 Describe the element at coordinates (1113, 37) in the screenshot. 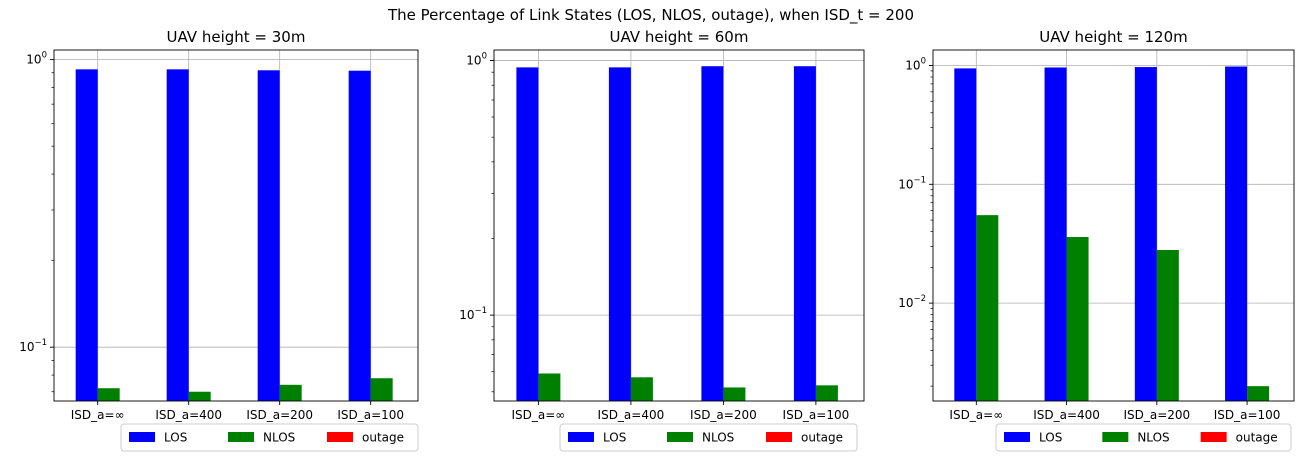

I see `chart-title: UAV height = 120m` at that location.